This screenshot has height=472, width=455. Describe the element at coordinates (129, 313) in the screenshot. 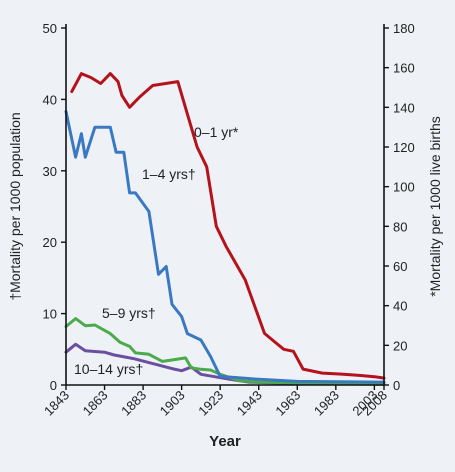

I see `label-5-9-yrs: 5–9 yrs†` at that location.